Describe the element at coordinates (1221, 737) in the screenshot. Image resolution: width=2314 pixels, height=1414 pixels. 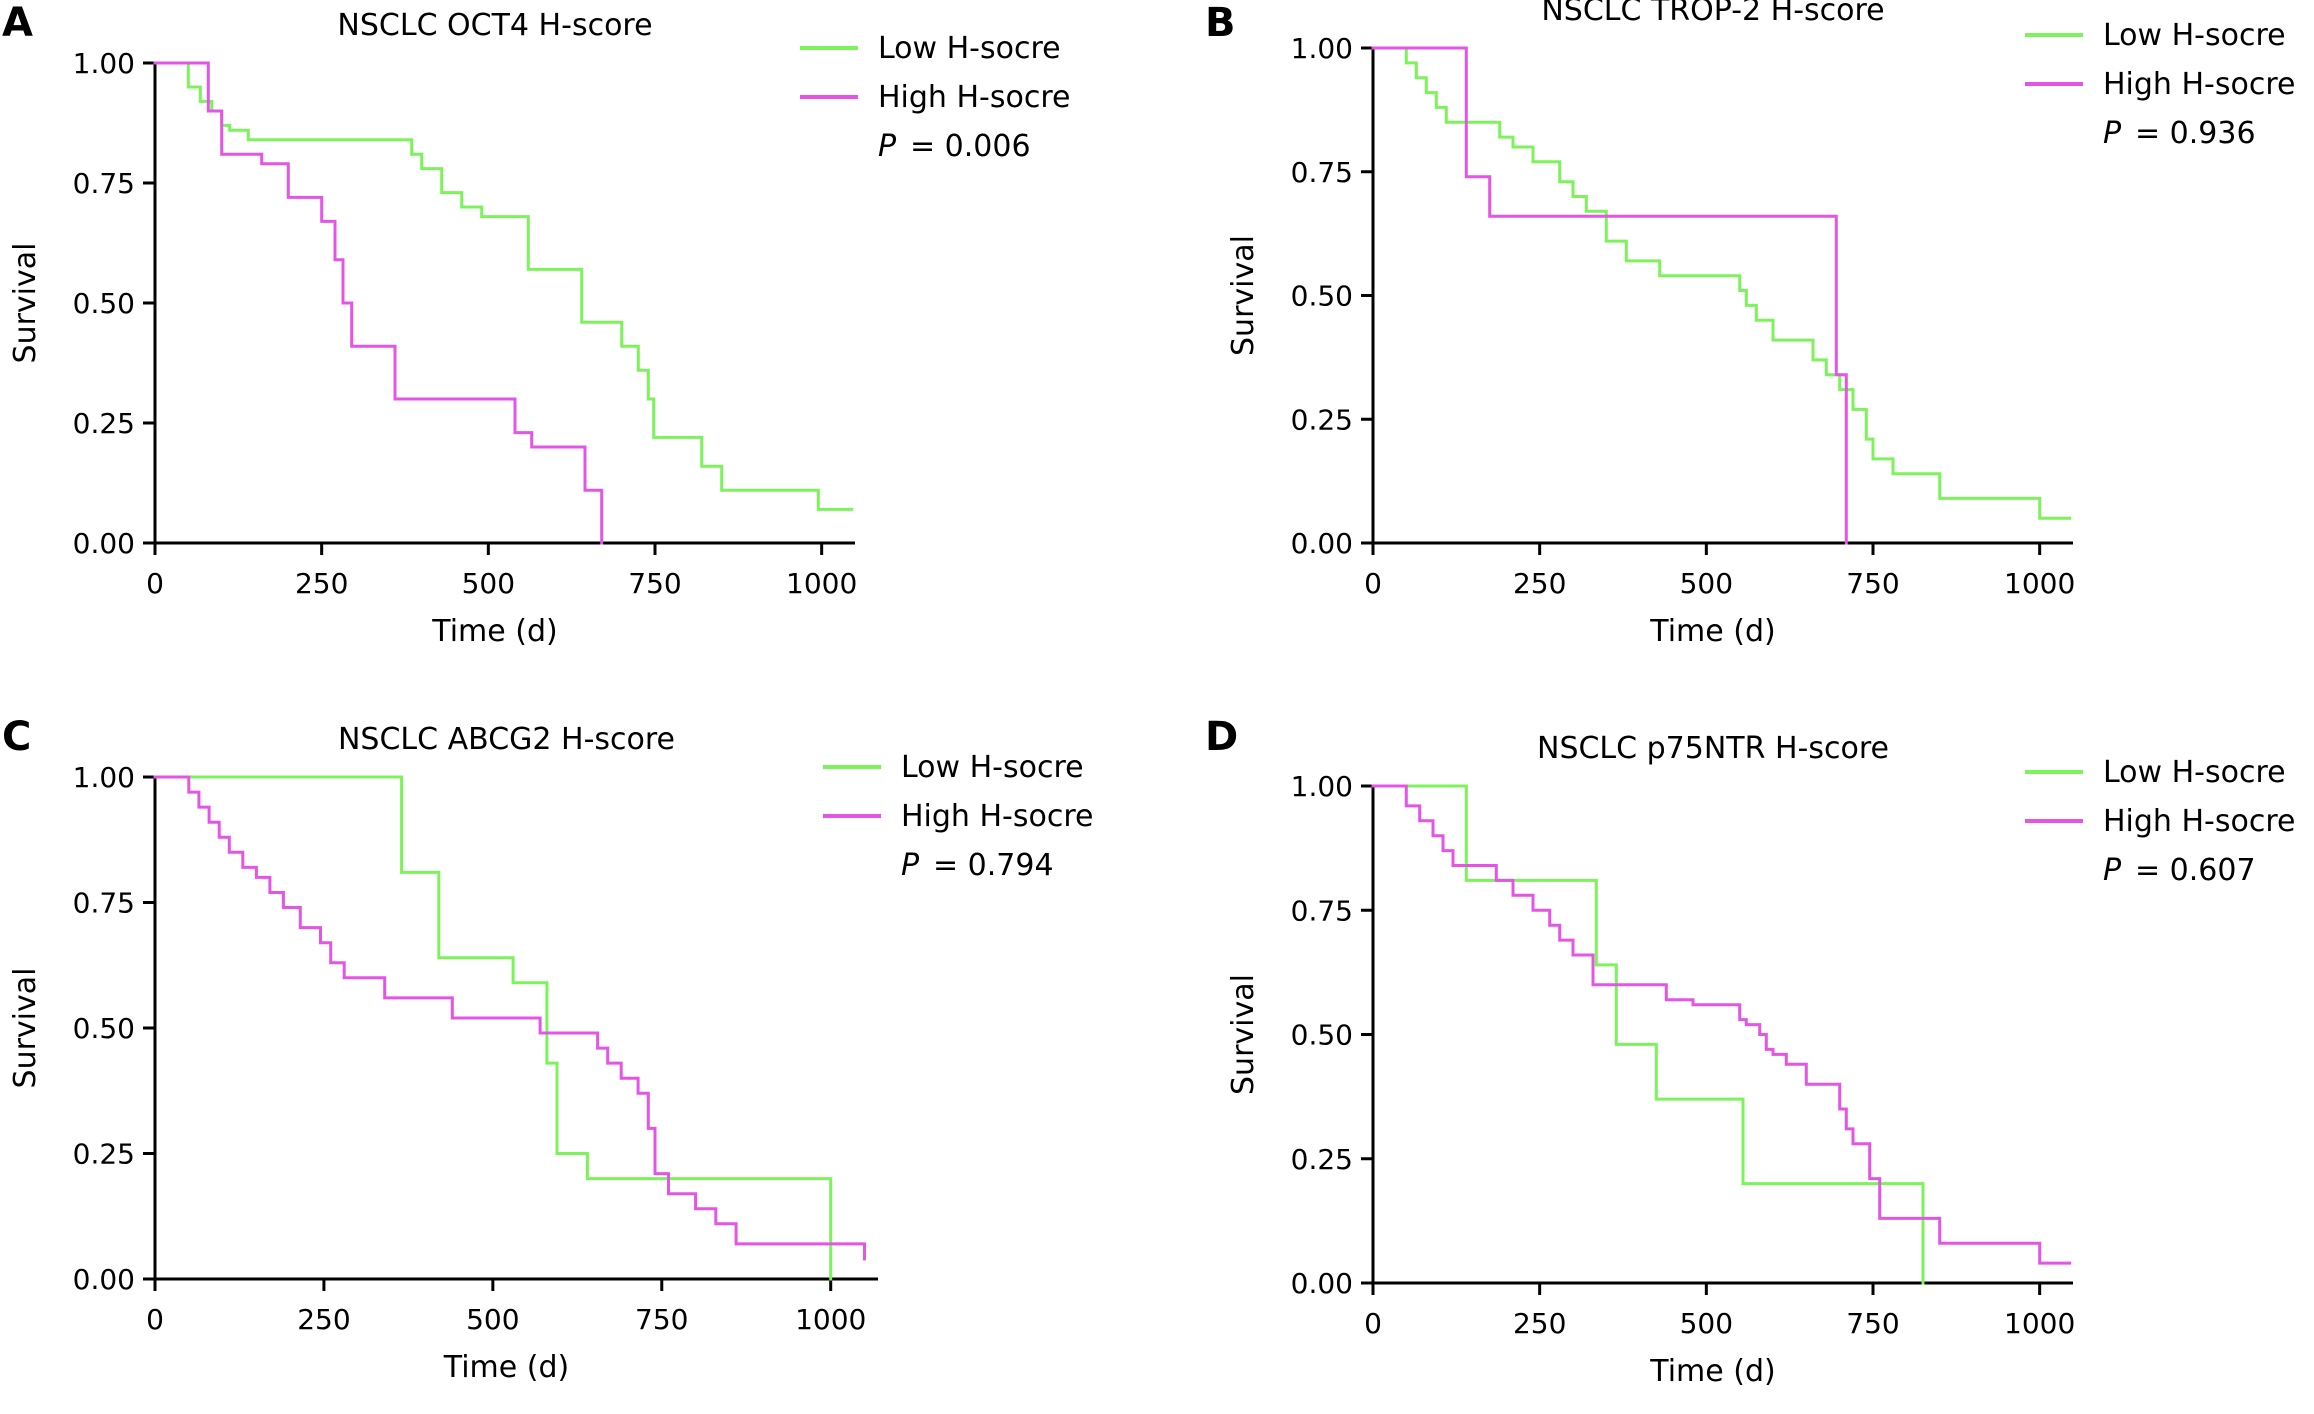
I see `panel-letter: D` at that location.